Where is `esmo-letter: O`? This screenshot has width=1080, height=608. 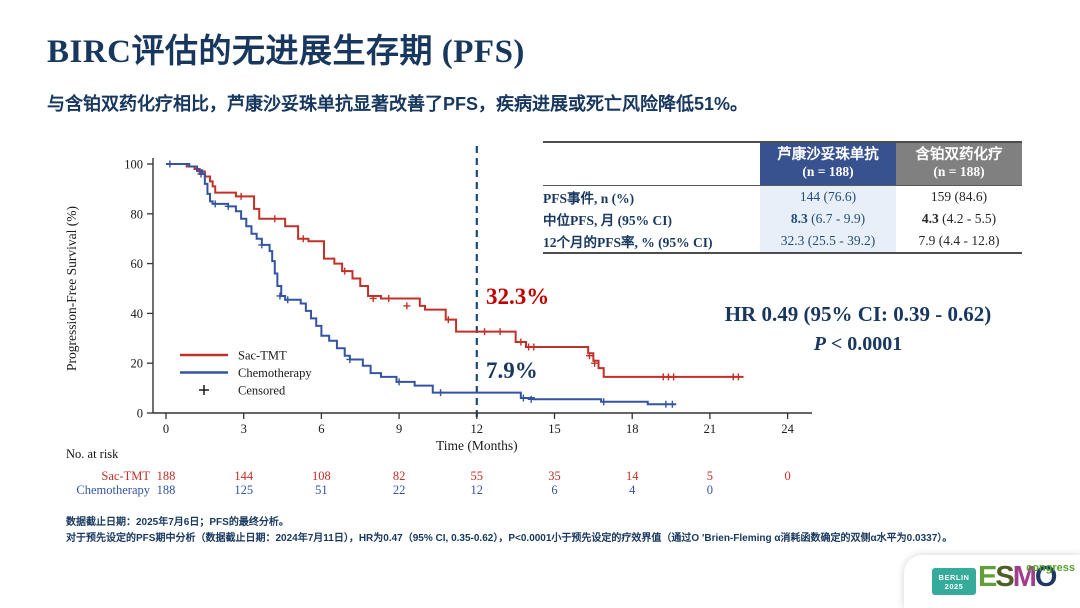
esmo-letter: O is located at coordinates (1046, 577).